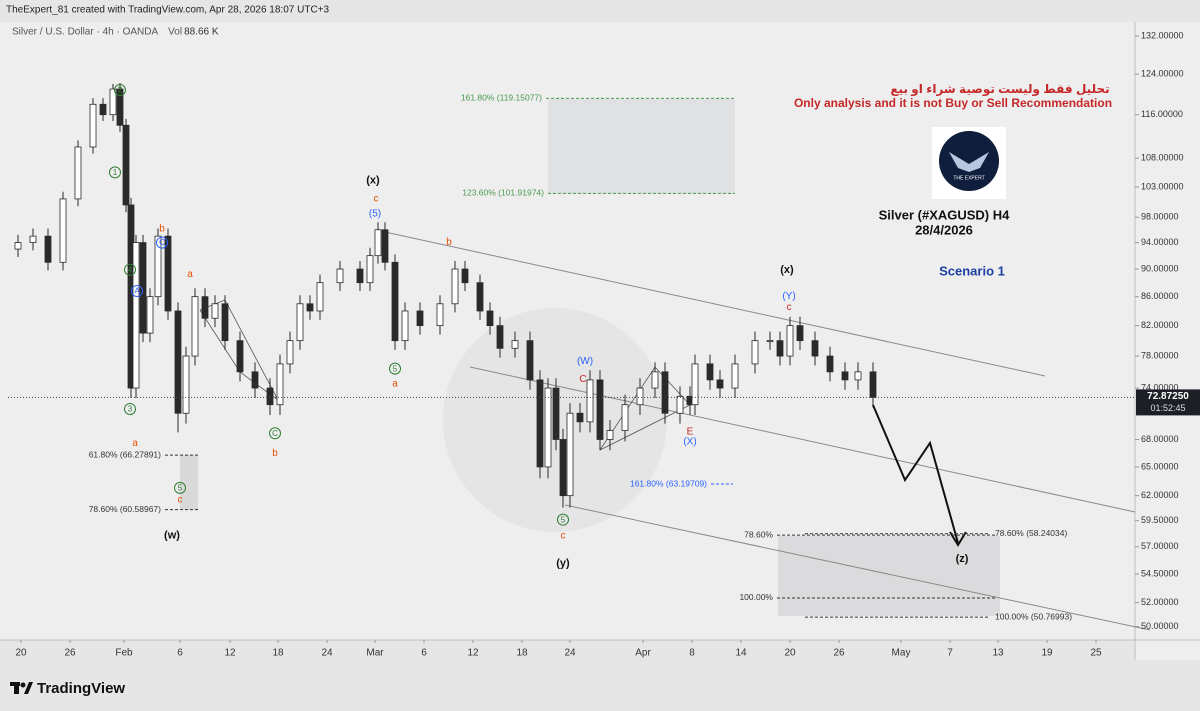  Describe the element at coordinates (692, 653) in the screenshot. I see `x-tick-label: 8` at that location.